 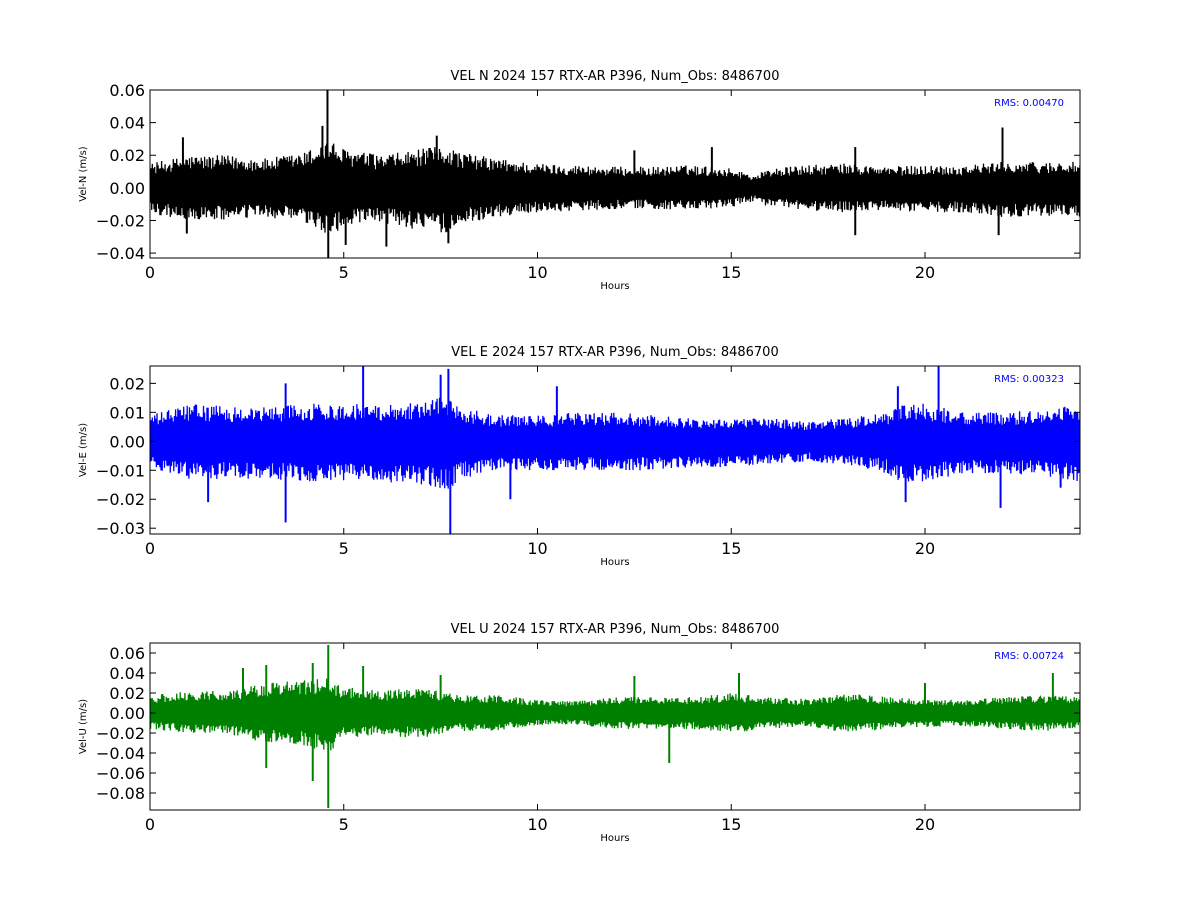 What do you see at coordinates (120, 793) in the screenshot?
I see `y-tick-label: −0.08` at bounding box center [120, 793].